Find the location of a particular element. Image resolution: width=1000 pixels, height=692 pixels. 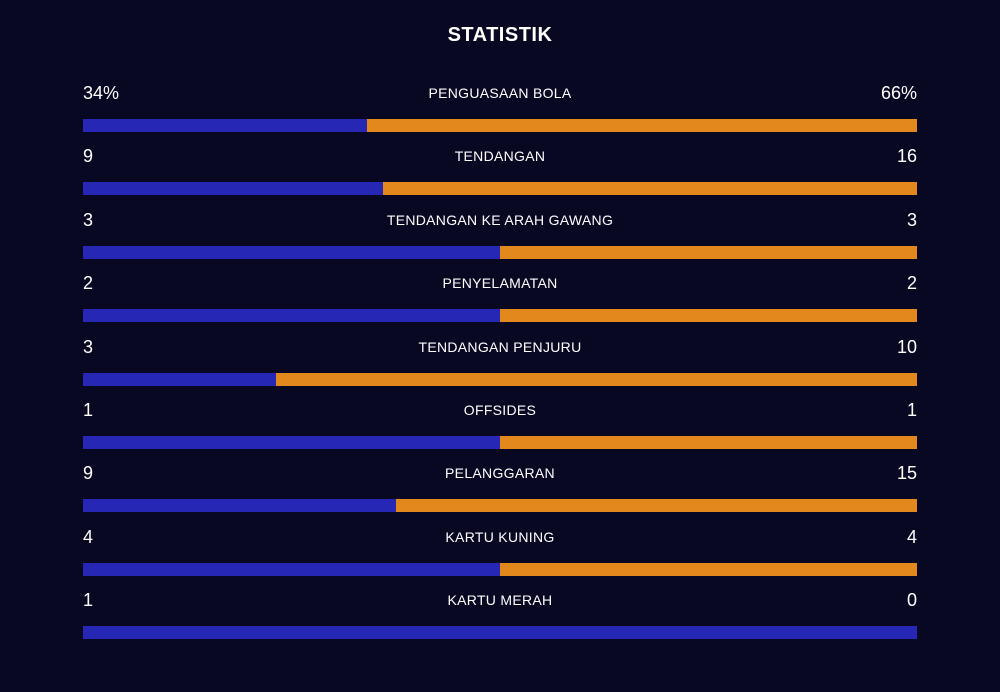

stat-label: KARTU KUNING is located at coordinates (500, 536).